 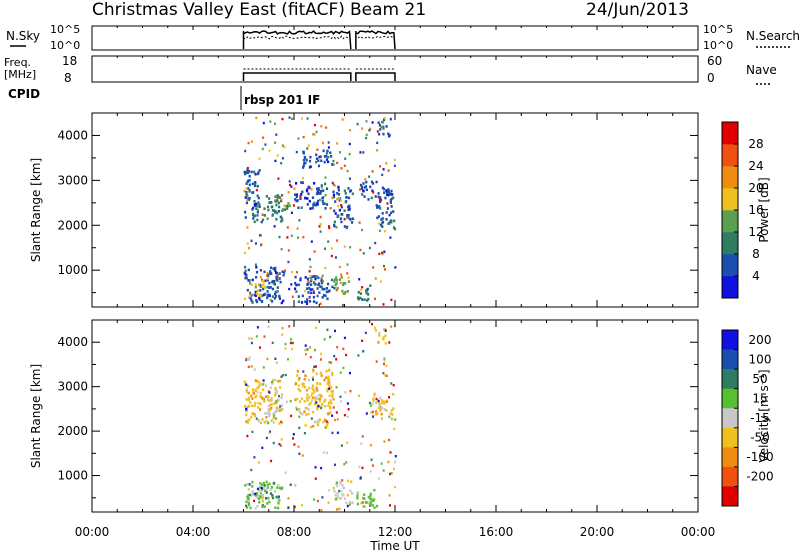 I want to click on colorbar-tick-label: 12, so click(x=755, y=232).